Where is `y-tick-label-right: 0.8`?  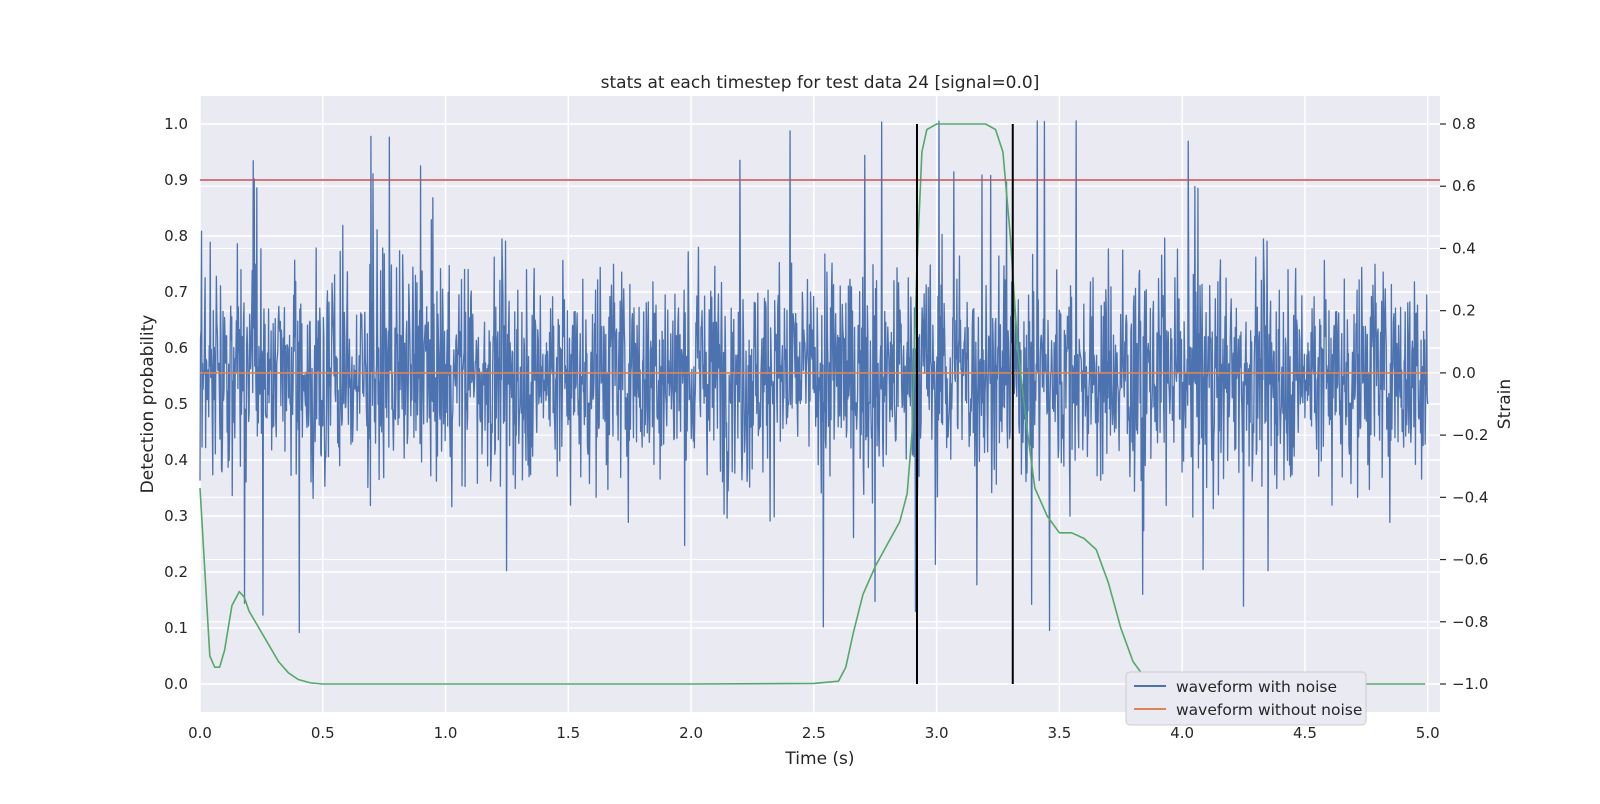
y-tick-label-right: 0.8 is located at coordinates (1464, 124).